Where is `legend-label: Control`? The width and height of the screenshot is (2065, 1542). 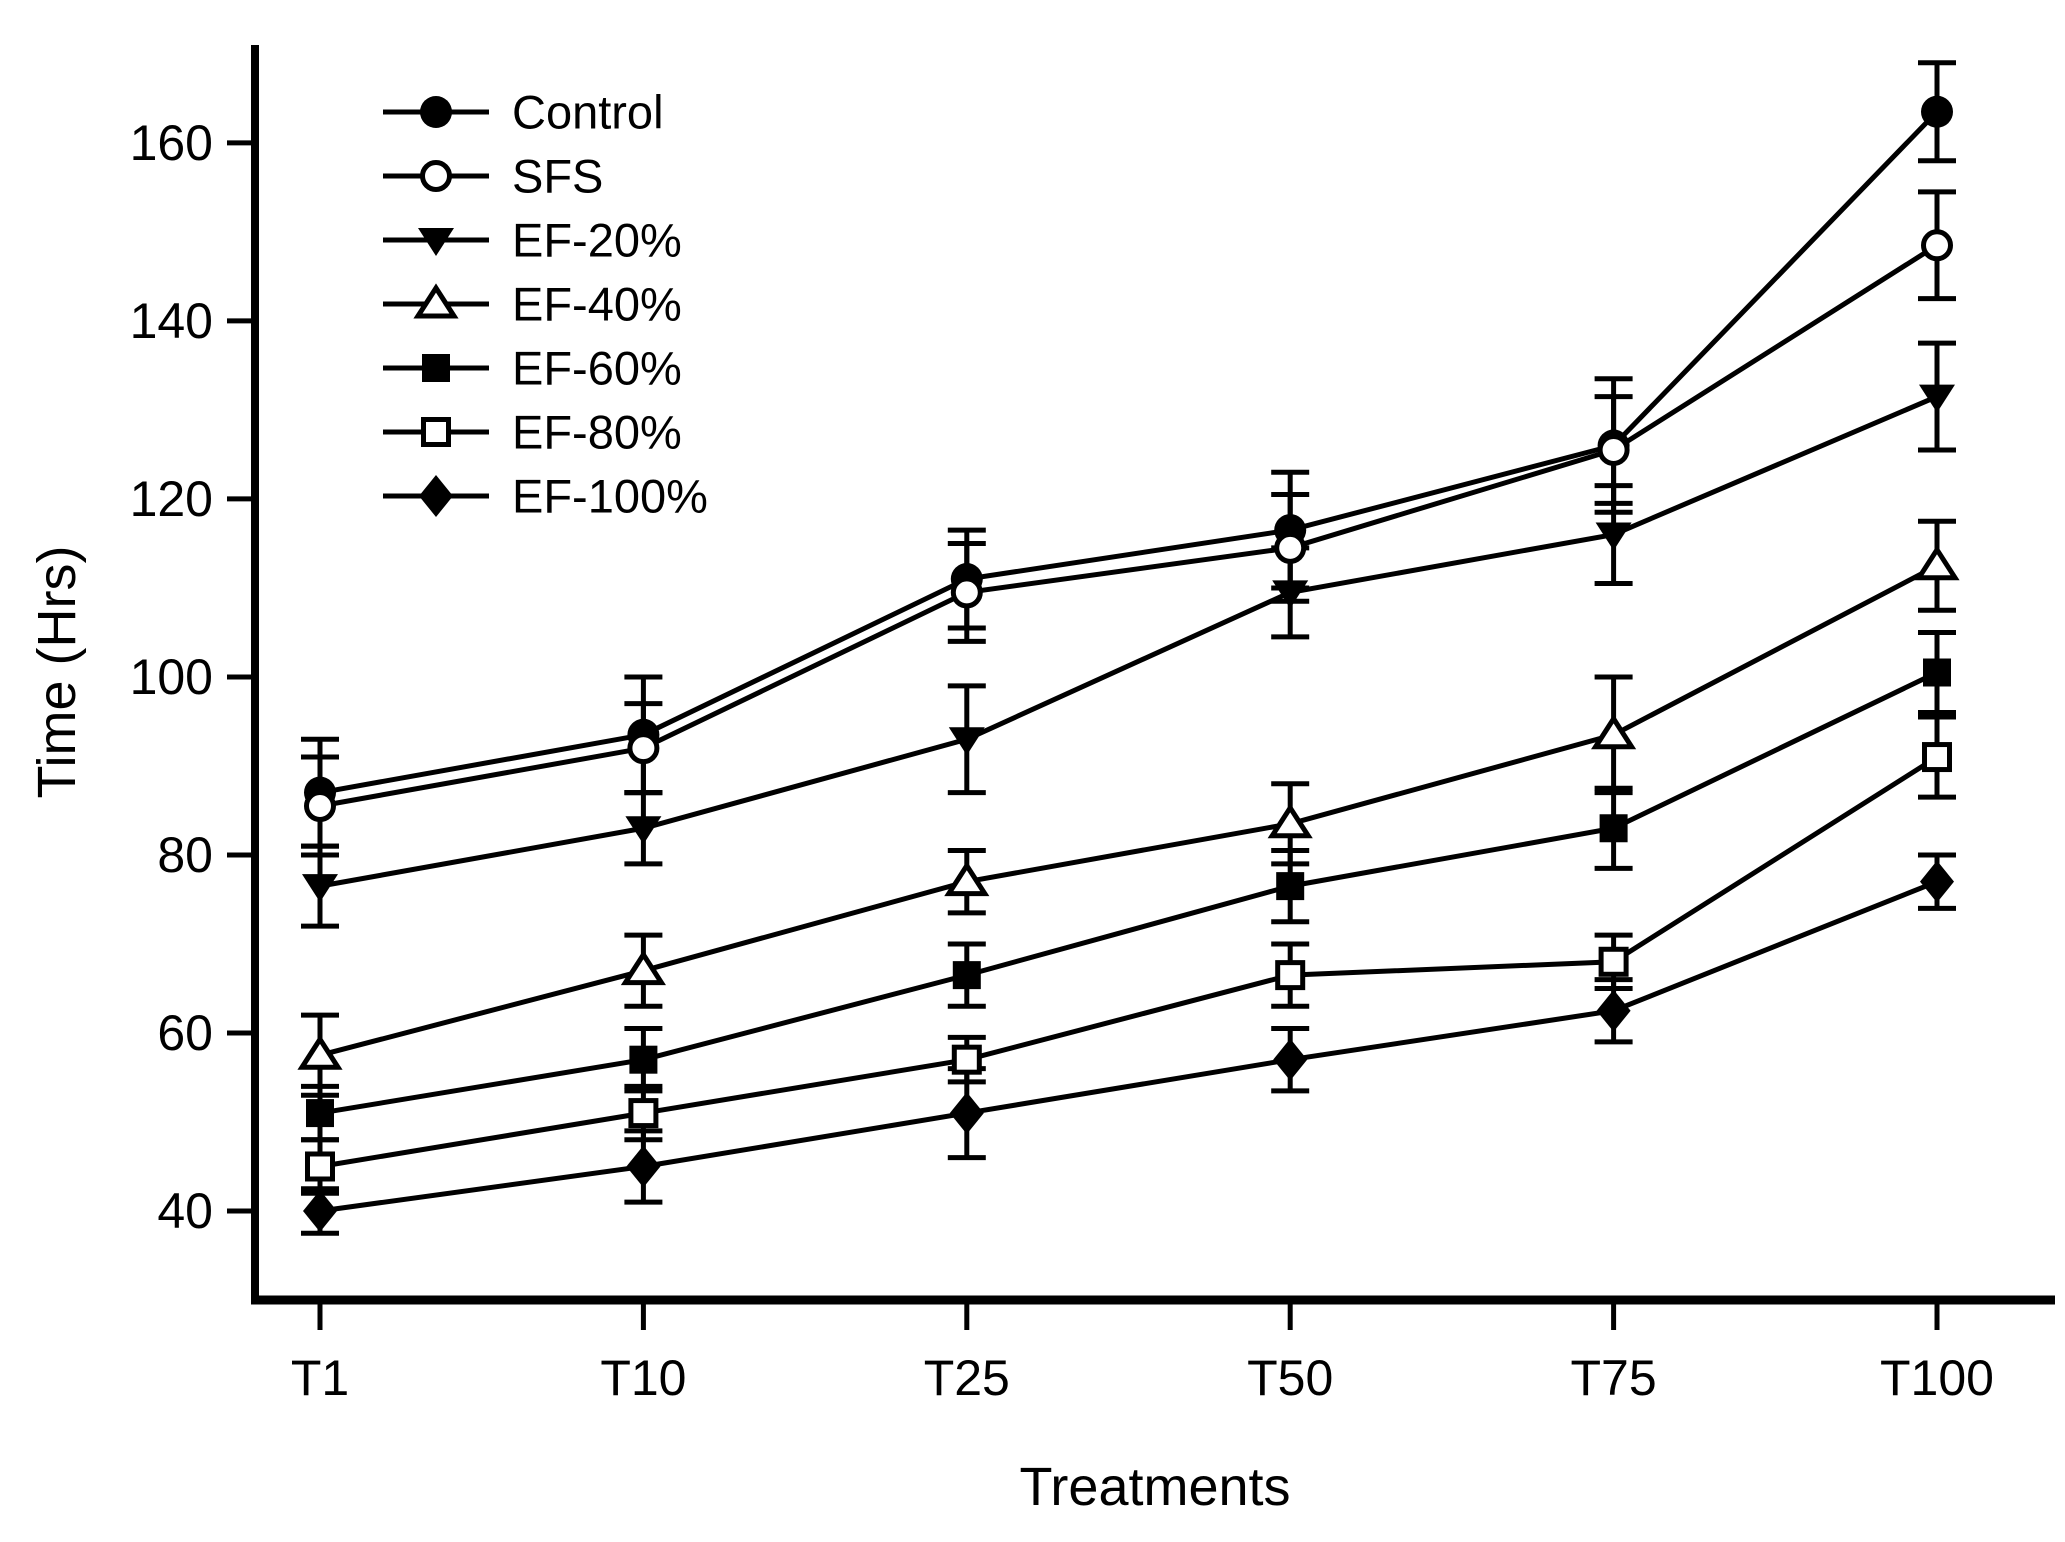 legend-label: Control is located at coordinates (588, 112).